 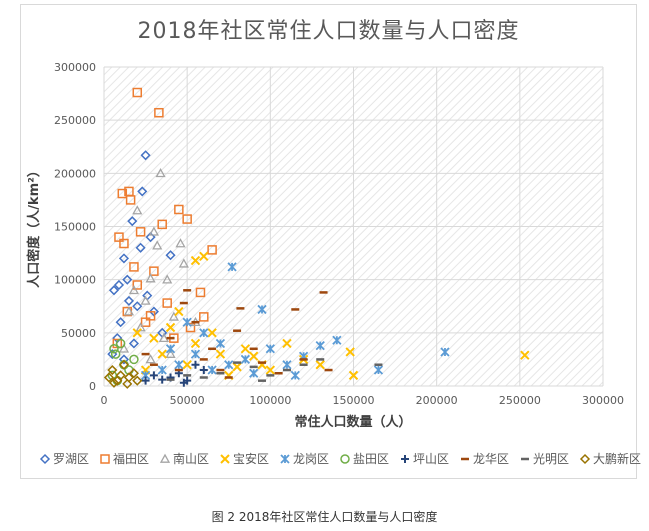 What do you see at coordinates (371, 459) in the screenshot?
I see `legend-label: 盐田区` at bounding box center [371, 459].